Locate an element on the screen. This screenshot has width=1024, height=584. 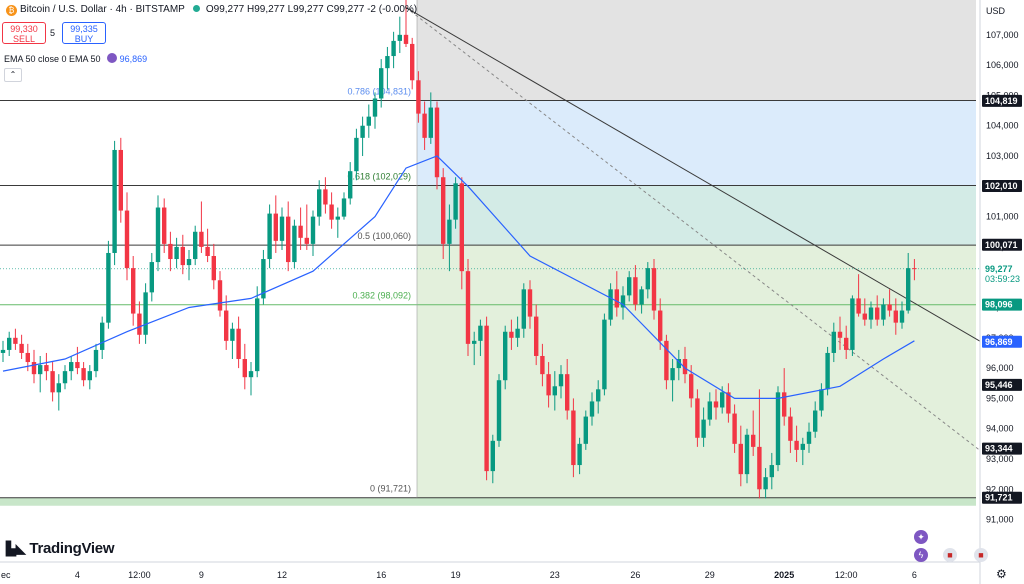
us-flag-icon-2: ■ is located at coordinates (981, 555).